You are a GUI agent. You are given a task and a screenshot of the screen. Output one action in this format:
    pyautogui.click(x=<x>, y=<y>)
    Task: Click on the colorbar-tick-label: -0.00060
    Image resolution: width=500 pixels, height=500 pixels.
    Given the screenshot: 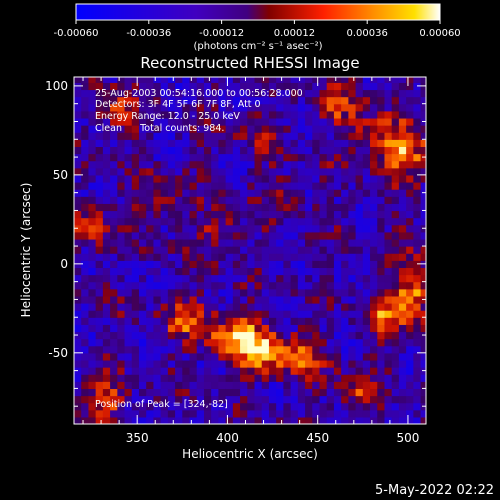 What is the action you would take?
    pyautogui.click(x=76, y=33)
    